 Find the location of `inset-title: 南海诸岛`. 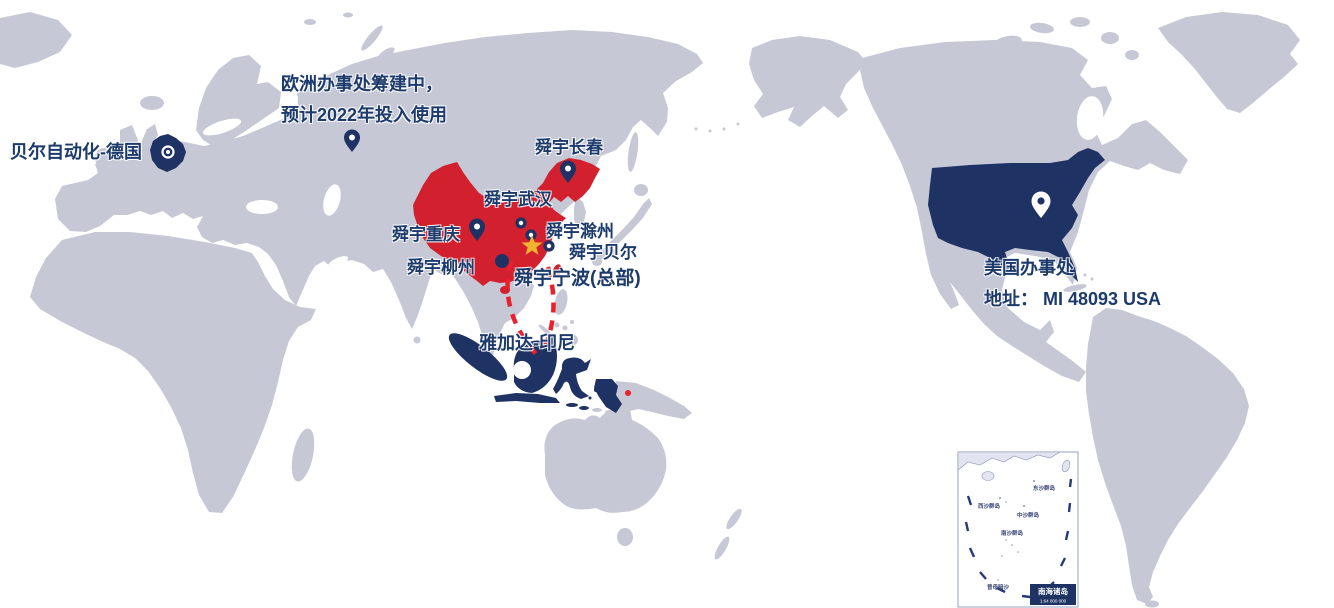

inset-title: 南海诸岛 is located at coordinates (1053, 591).